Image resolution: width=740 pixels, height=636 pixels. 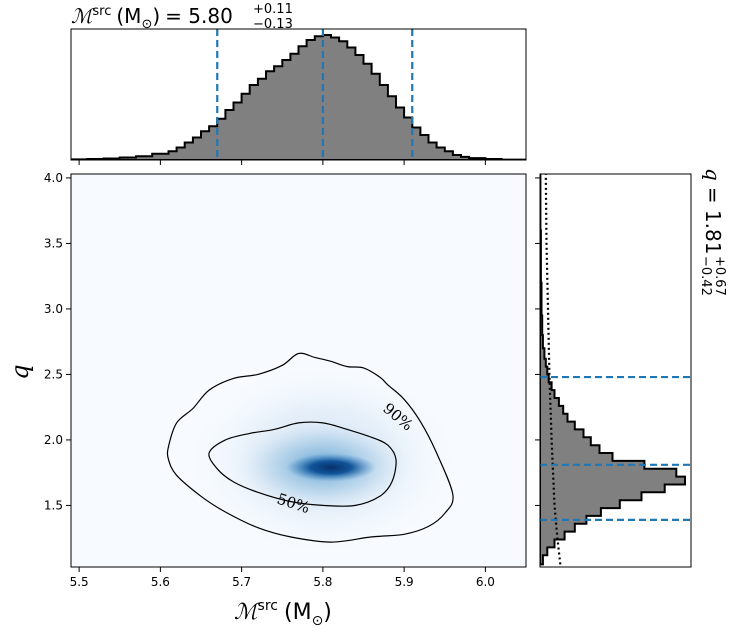 I want to click on x-tick-label: 5.9, so click(x=404, y=582).